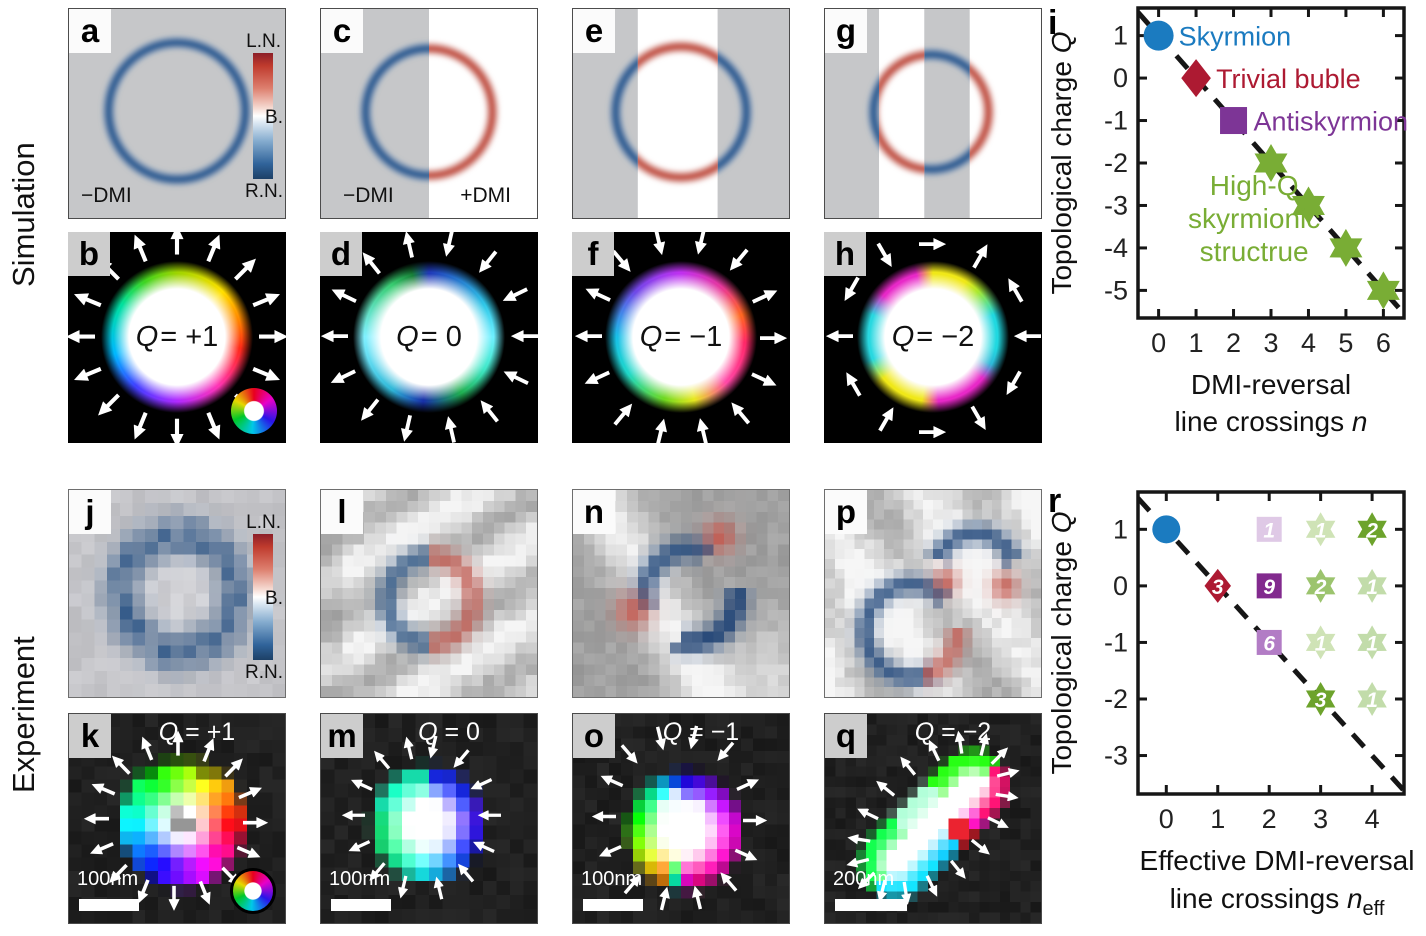 The width and height of the screenshot is (1426, 936). Describe the element at coordinates (1320, 587) in the screenshot. I see `point-count: 2` at that location.